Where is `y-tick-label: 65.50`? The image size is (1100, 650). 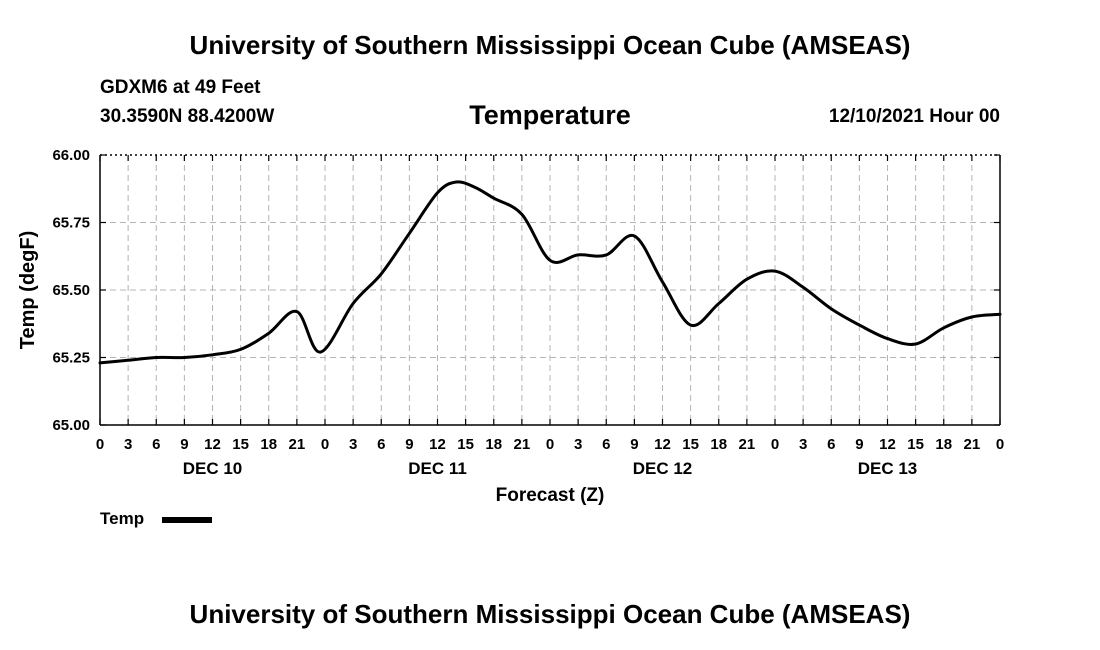 y-tick-label: 65.50 is located at coordinates (71, 290).